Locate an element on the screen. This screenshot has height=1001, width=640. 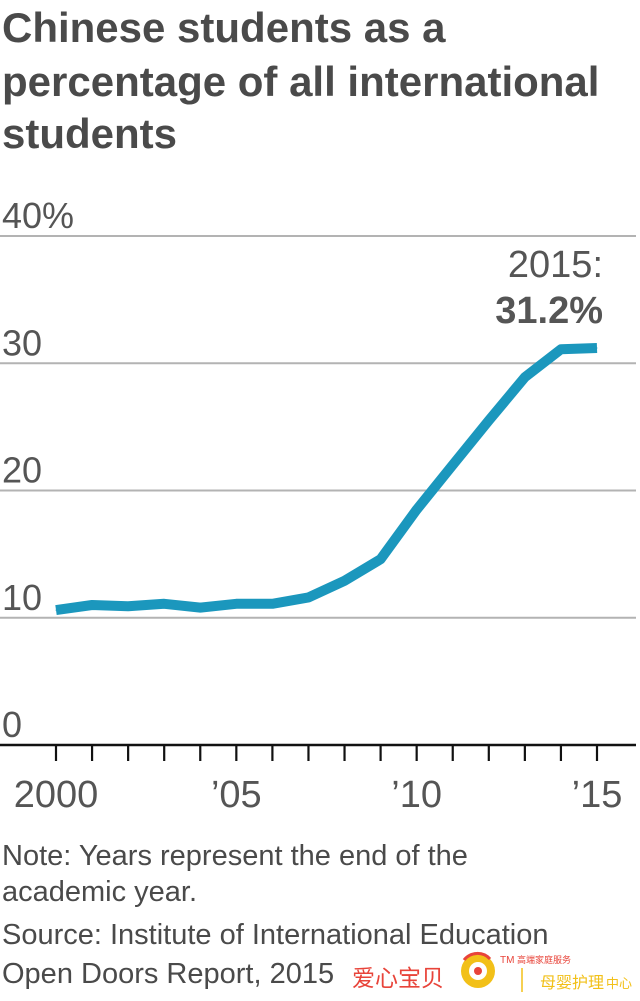
x-tick-label: ’10 is located at coordinates (416, 795).